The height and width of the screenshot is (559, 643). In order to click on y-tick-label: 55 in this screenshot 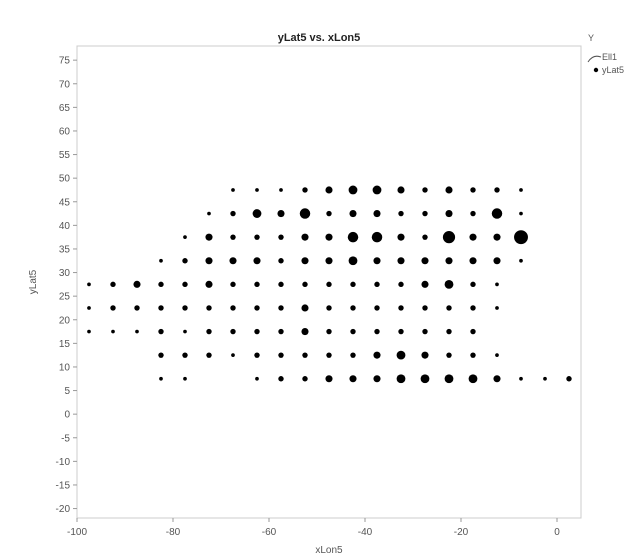, I will do `click(65, 155)`.